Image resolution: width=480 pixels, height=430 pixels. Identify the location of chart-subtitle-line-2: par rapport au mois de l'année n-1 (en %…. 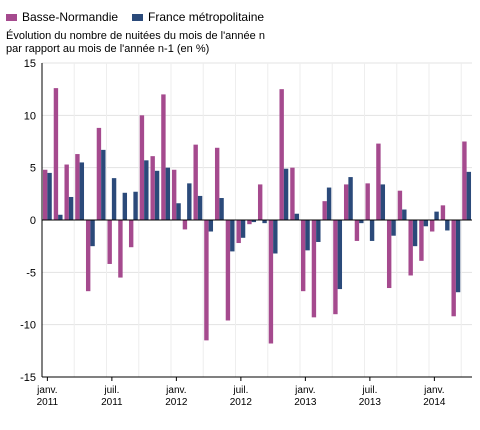
(108, 49).